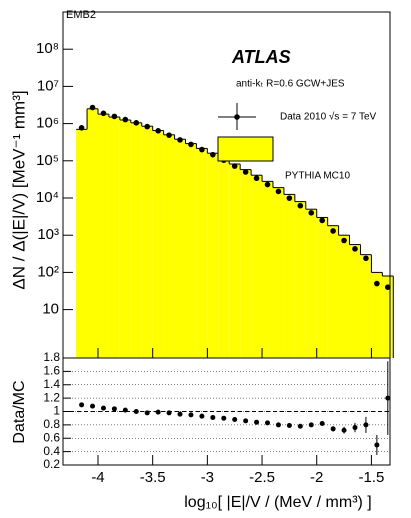 The height and width of the screenshot is (518, 411). I want to click on y-tick-label: 10⁶, so click(47, 123).